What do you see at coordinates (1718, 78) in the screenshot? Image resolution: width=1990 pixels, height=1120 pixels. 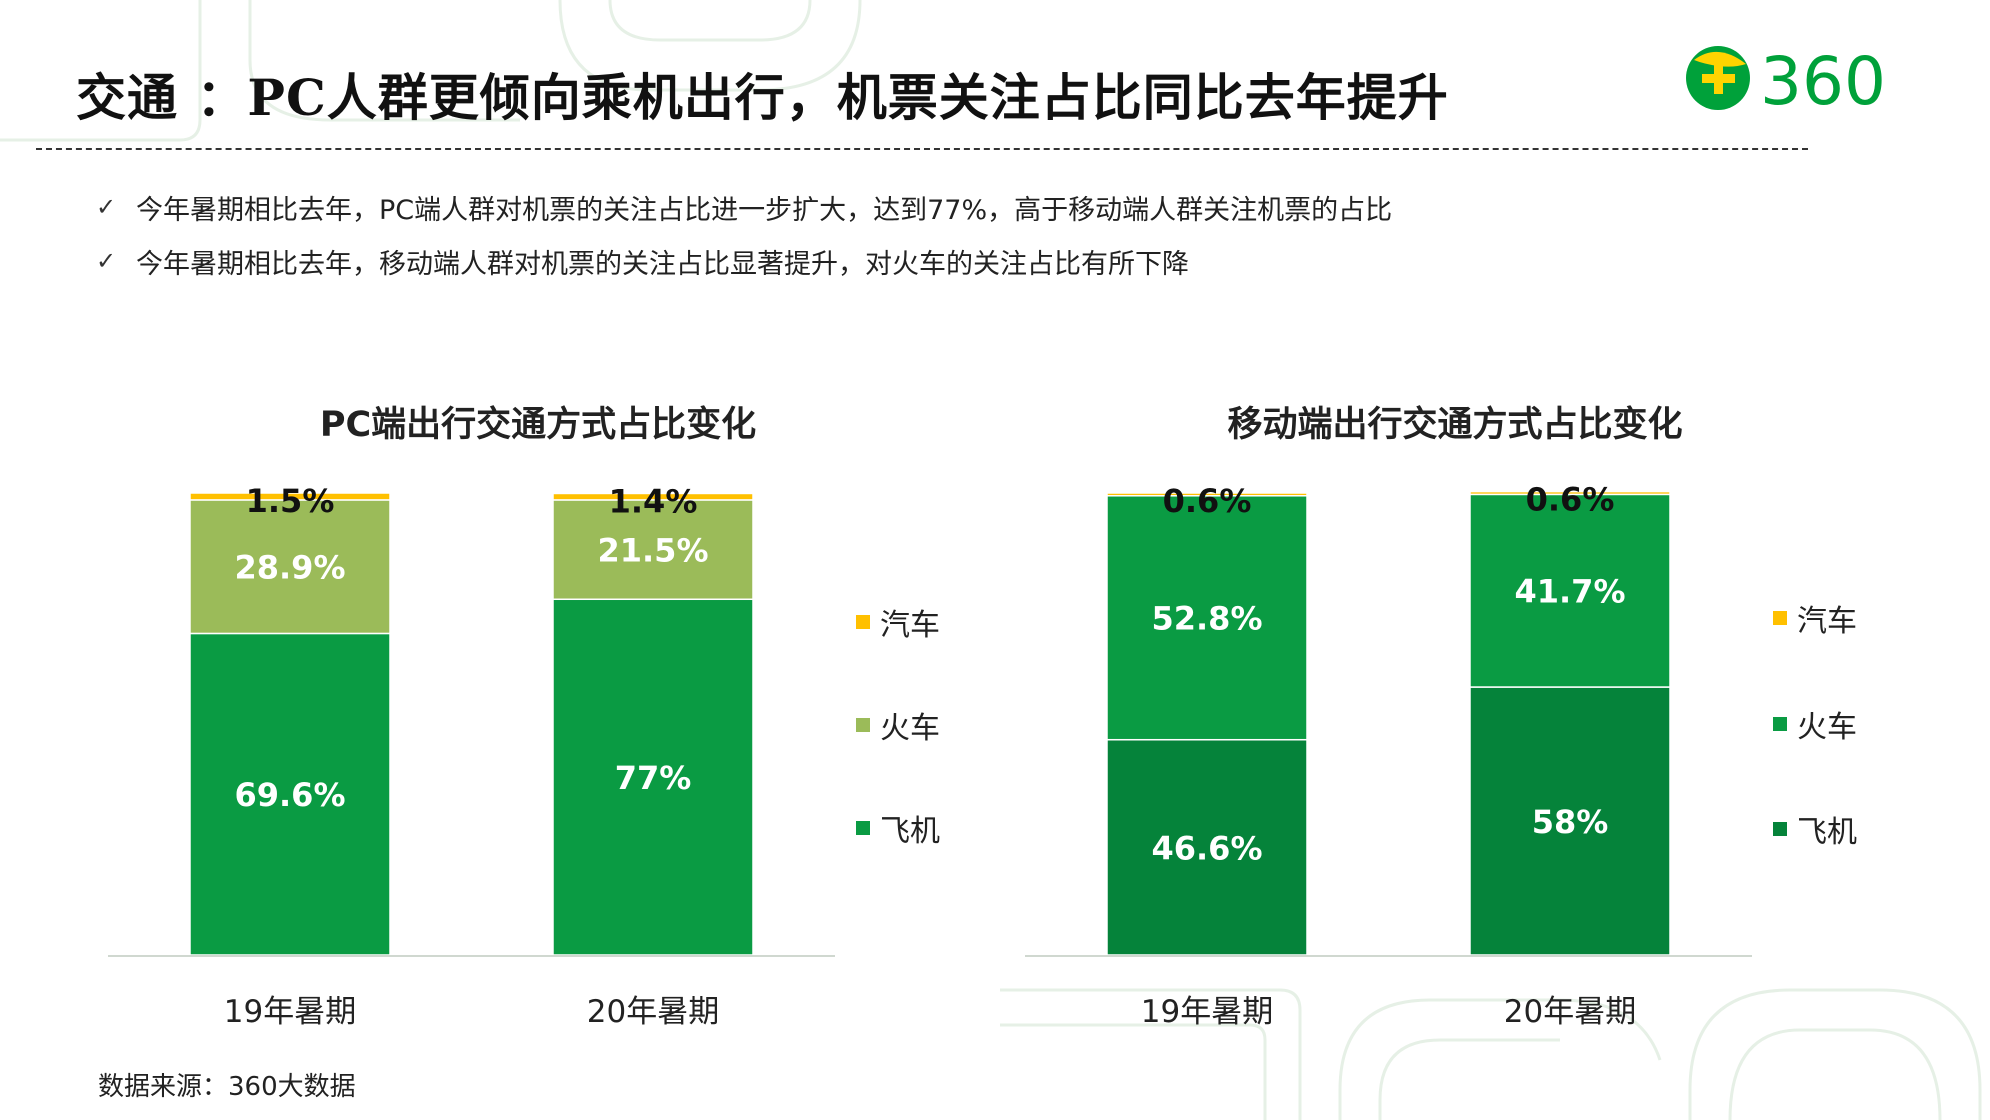 I see `plus-circle-icon` at bounding box center [1718, 78].